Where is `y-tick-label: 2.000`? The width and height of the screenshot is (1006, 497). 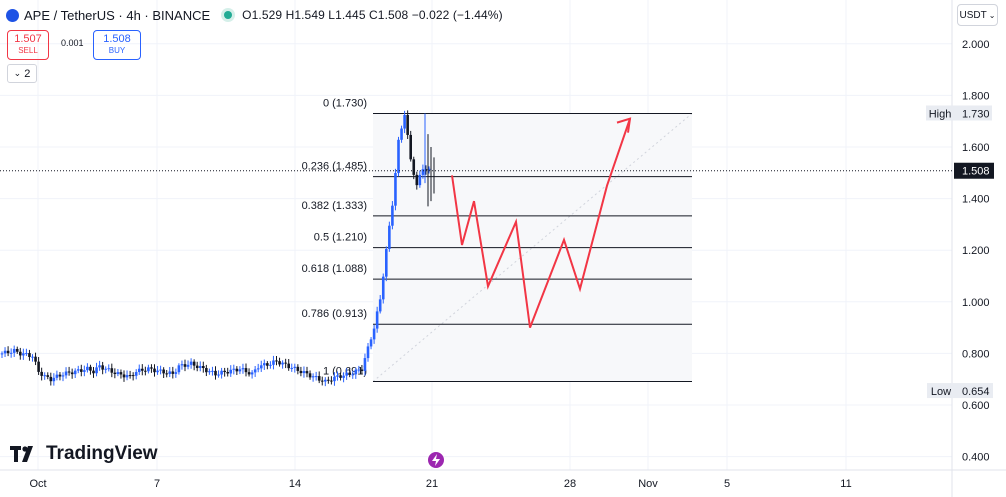 y-tick-label: 2.000 is located at coordinates (976, 45).